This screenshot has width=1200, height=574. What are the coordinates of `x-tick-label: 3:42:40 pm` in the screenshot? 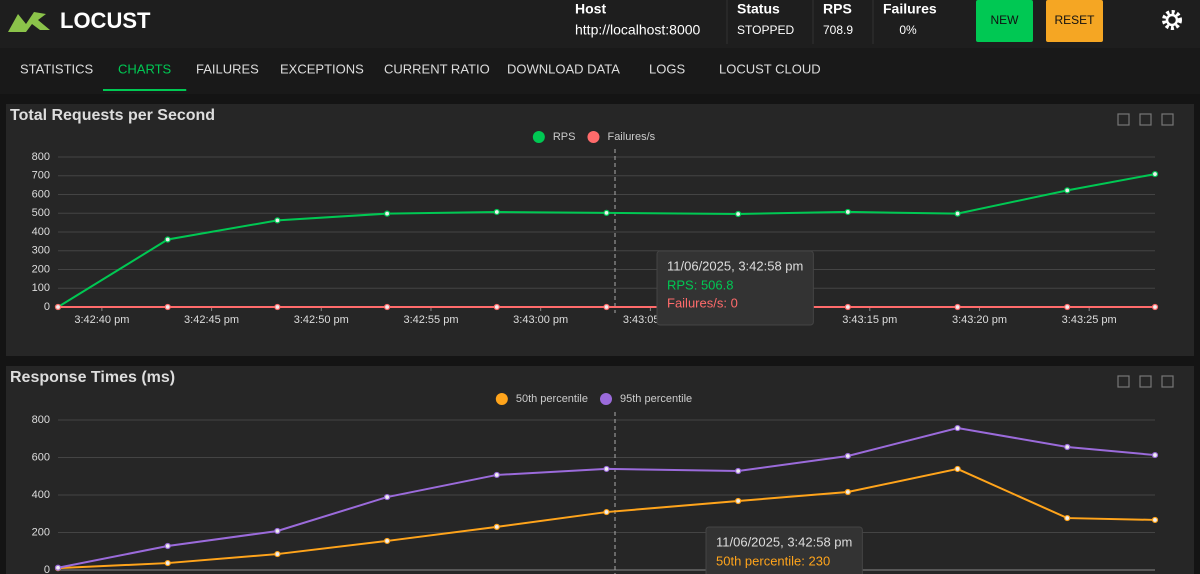 It's located at (101, 320).